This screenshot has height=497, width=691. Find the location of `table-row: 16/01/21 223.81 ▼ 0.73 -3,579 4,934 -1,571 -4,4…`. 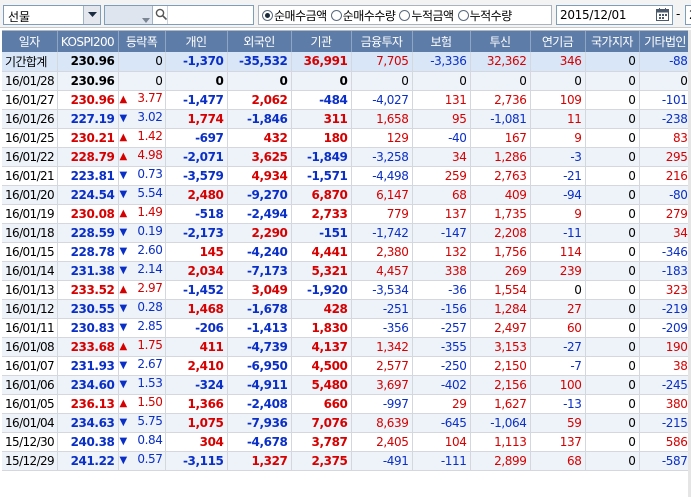

table-row: 16/01/21 223.81 ▼ 0.73 -3,579 4,934 -1,571 -4,4… is located at coordinates (346, 176).